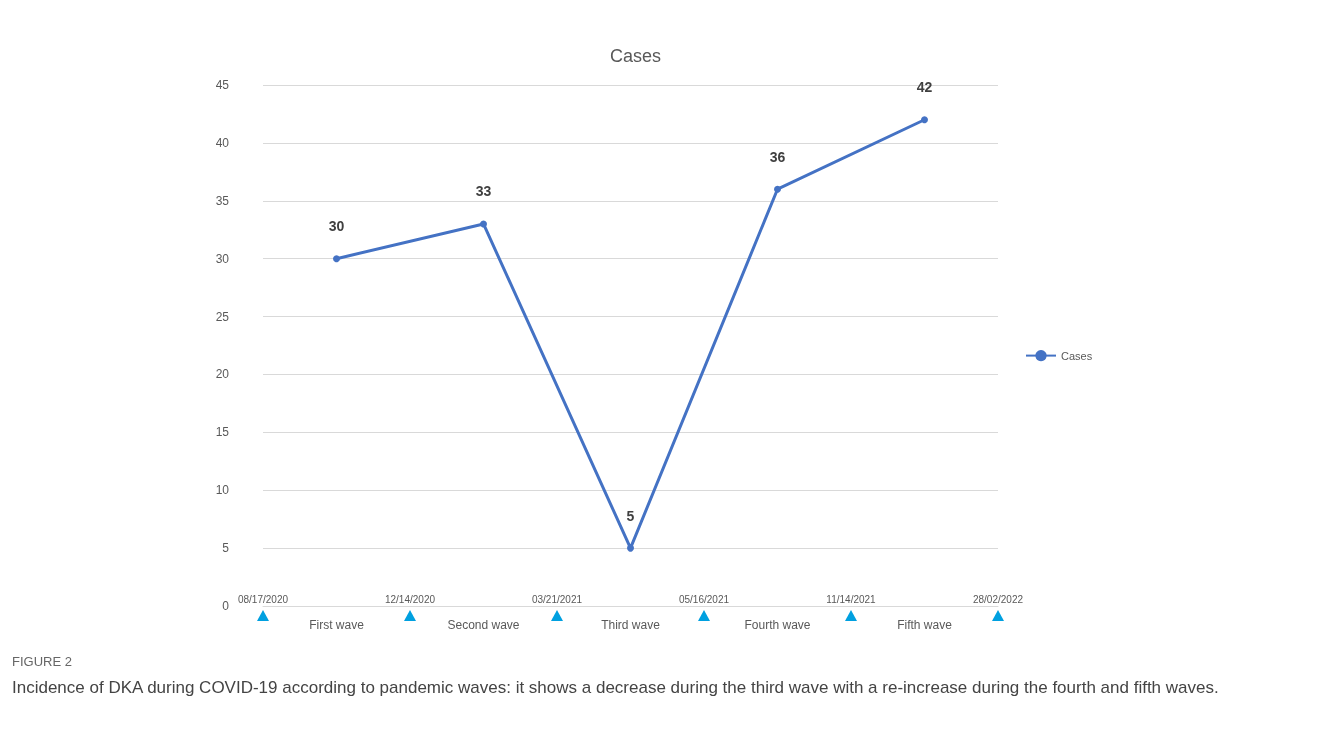 The width and height of the screenshot is (1322, 735). Describe the element at coordinates (222, 432) in the screenshot. I see `y-tick-label: 15` at that location.